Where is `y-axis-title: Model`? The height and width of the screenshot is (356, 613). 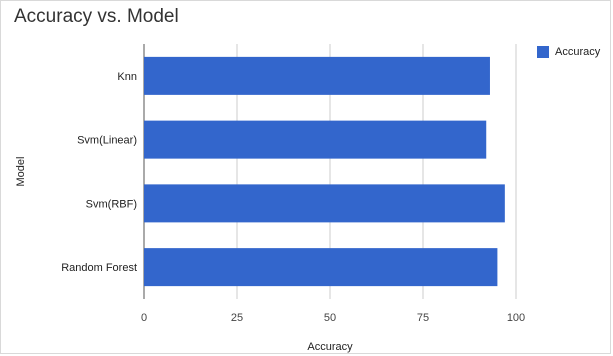 y-axis-title: Model is located at coordinates (21, 172).